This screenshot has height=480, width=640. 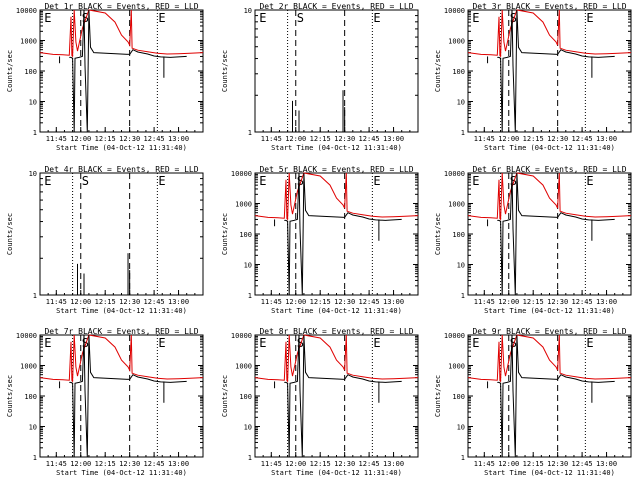 What do you see at coordinates (336, 169) in the screenshot?
I see `panel-title: Det 5r BLACK = Events, RED = LLD` at bounding box center [336, 169].